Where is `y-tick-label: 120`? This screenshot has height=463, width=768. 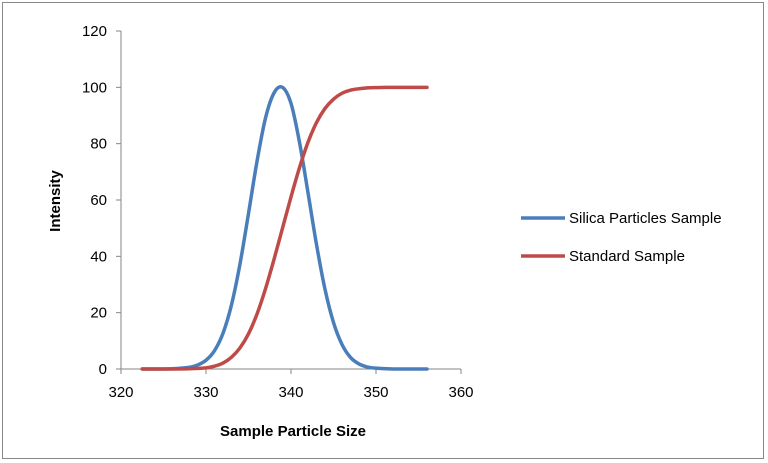
y-tick-label: 120 is located at coordinates (94, 31).